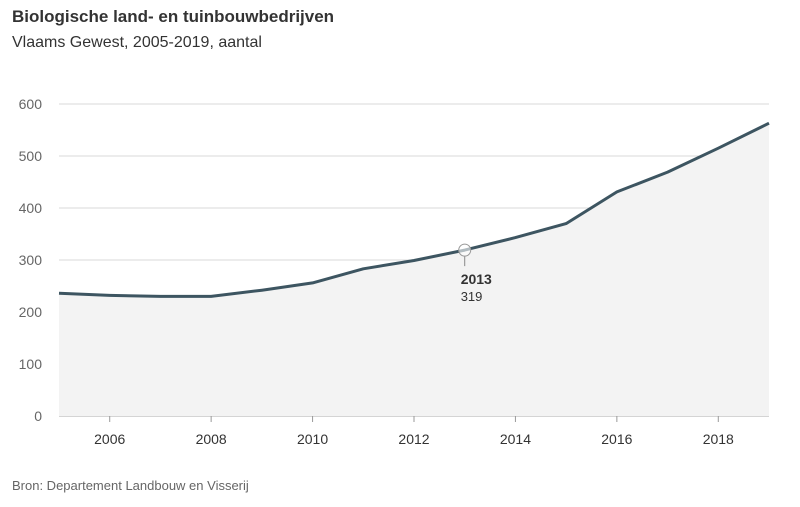 Image resolution: width=800 pixels, height=507 pixels. Describe the element at coordinates (137, 42) in the screenshot. I see `chart-subtitle: Vlaams Gewest, 2005-2019, aantal` at that location.